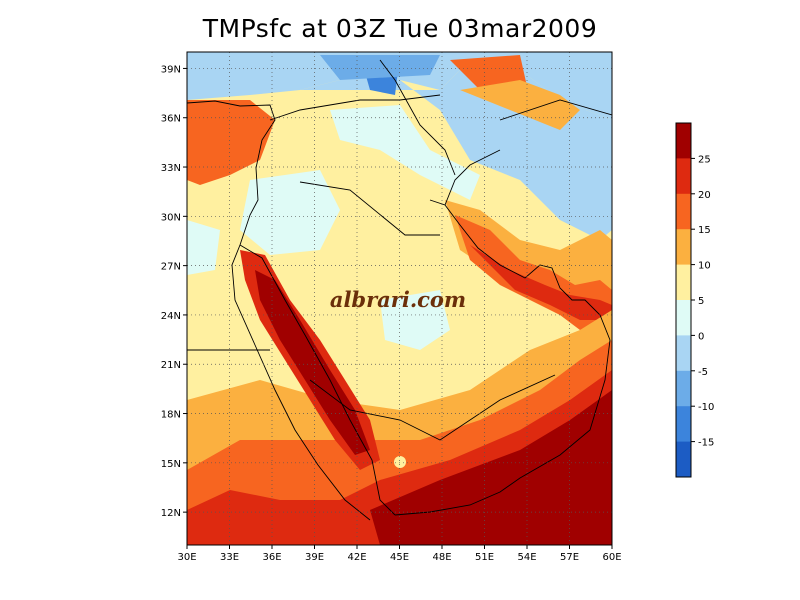 The image size is (800, 600). What do you see at coordinates (171, 267) in the screenshot?
I see `lat-tick-label: 27N` at bounding box center [171, 267].